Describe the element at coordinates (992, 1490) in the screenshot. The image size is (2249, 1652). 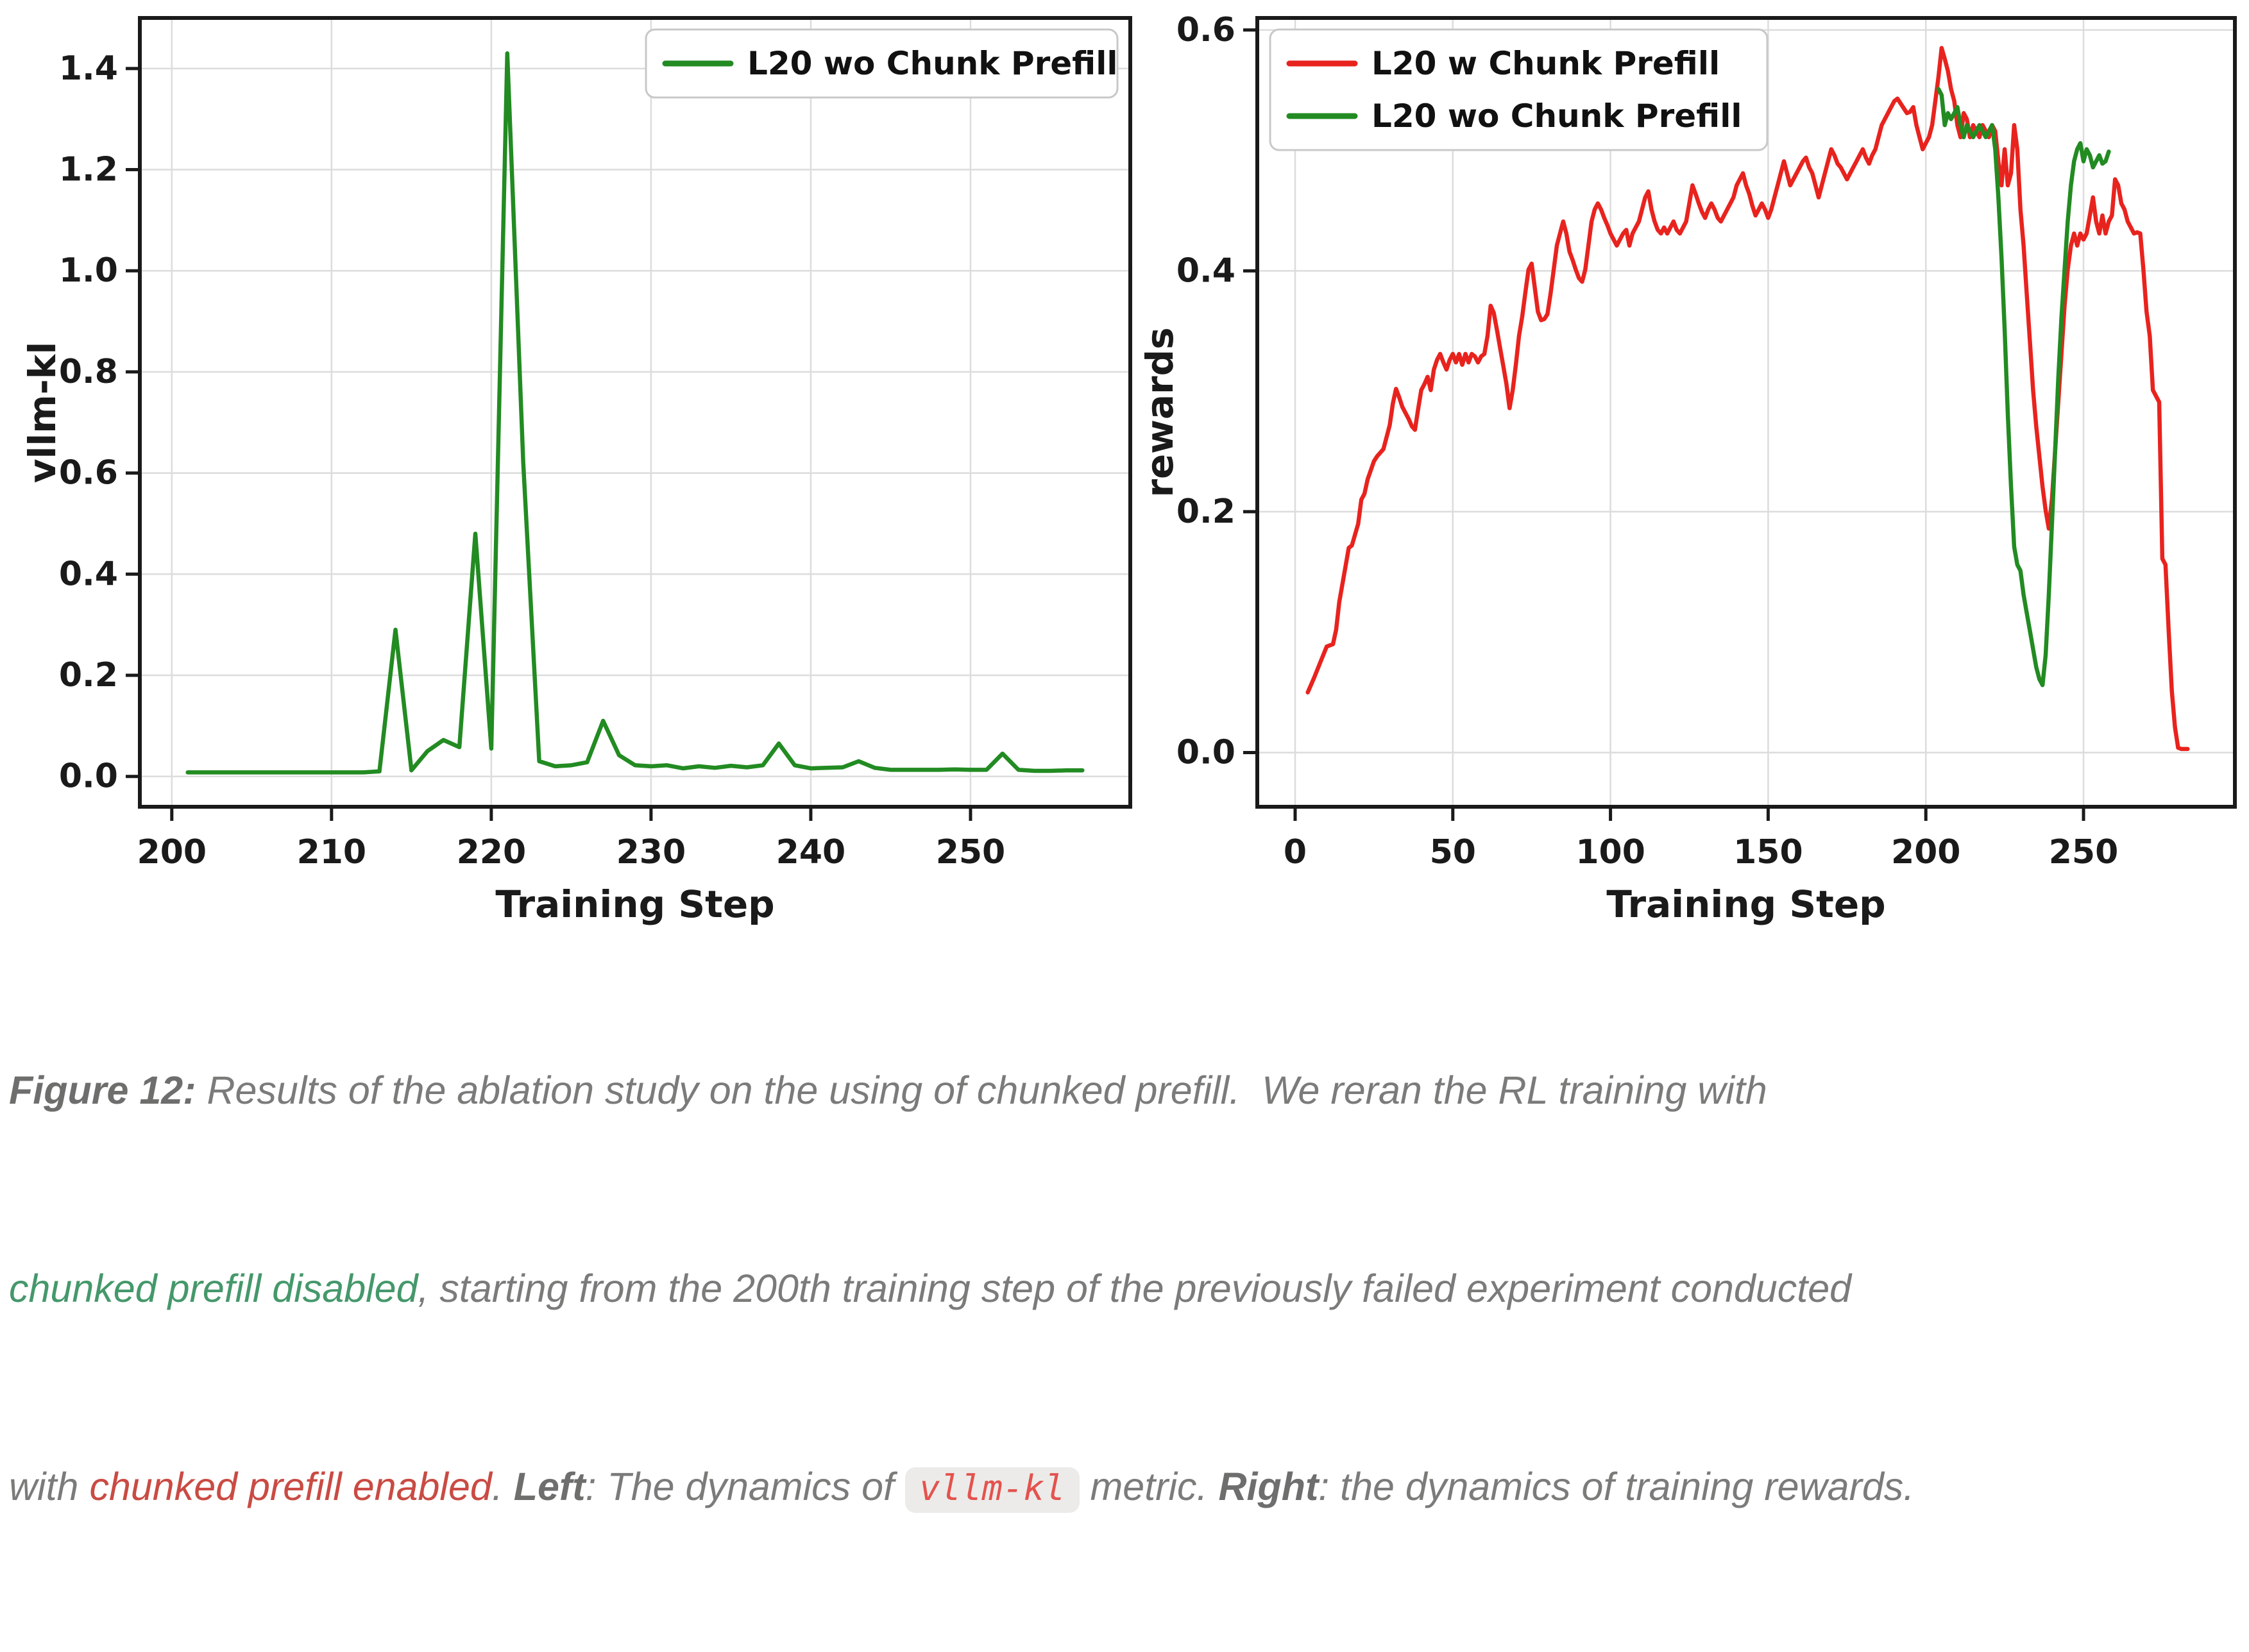
I see `caption-code-vllm-kl: vllm-kl` at that location.